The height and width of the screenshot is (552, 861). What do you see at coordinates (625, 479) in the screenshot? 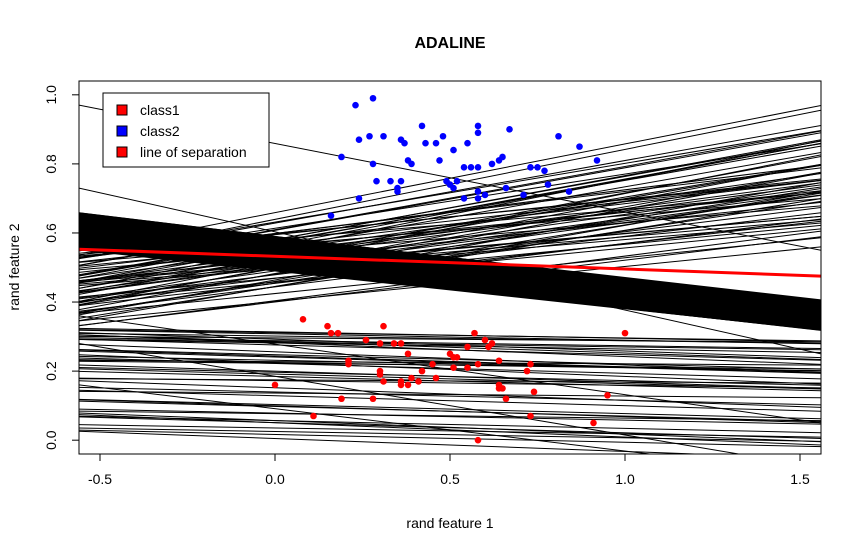
I see `x-tick-label: 1.0` at bounding box center [625, 479].